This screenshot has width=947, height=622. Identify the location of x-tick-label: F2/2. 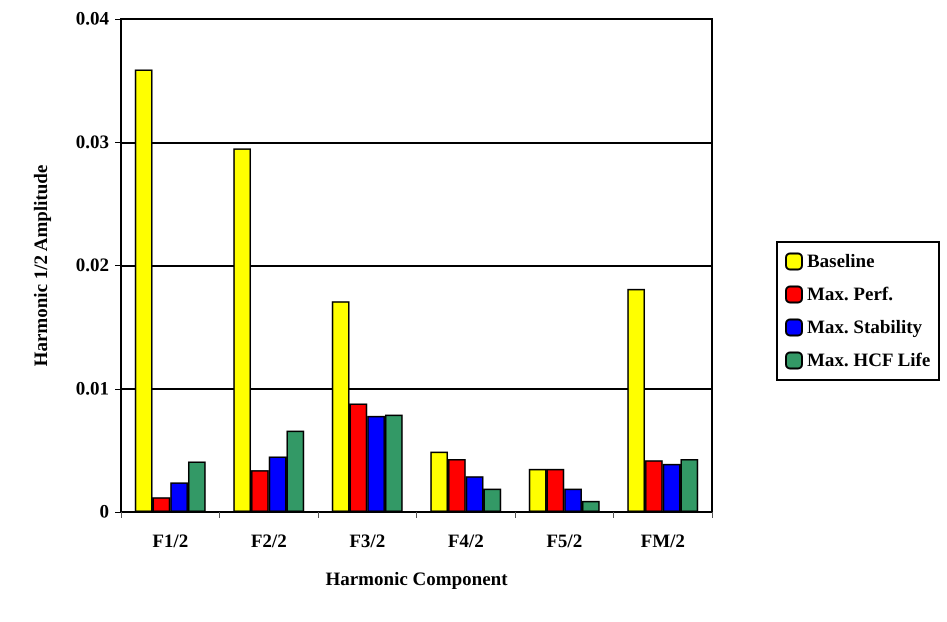
(268, 541).